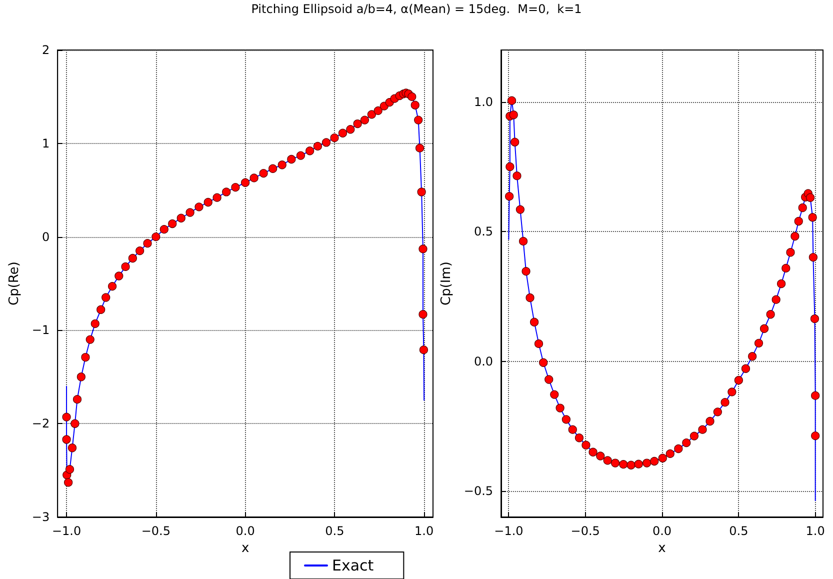 This screenshot has width=833, height=579. What do you see at coordinates (353, 565) in the screenshot?
I see `legend-label: Exact` at bounding box center [353, 565].